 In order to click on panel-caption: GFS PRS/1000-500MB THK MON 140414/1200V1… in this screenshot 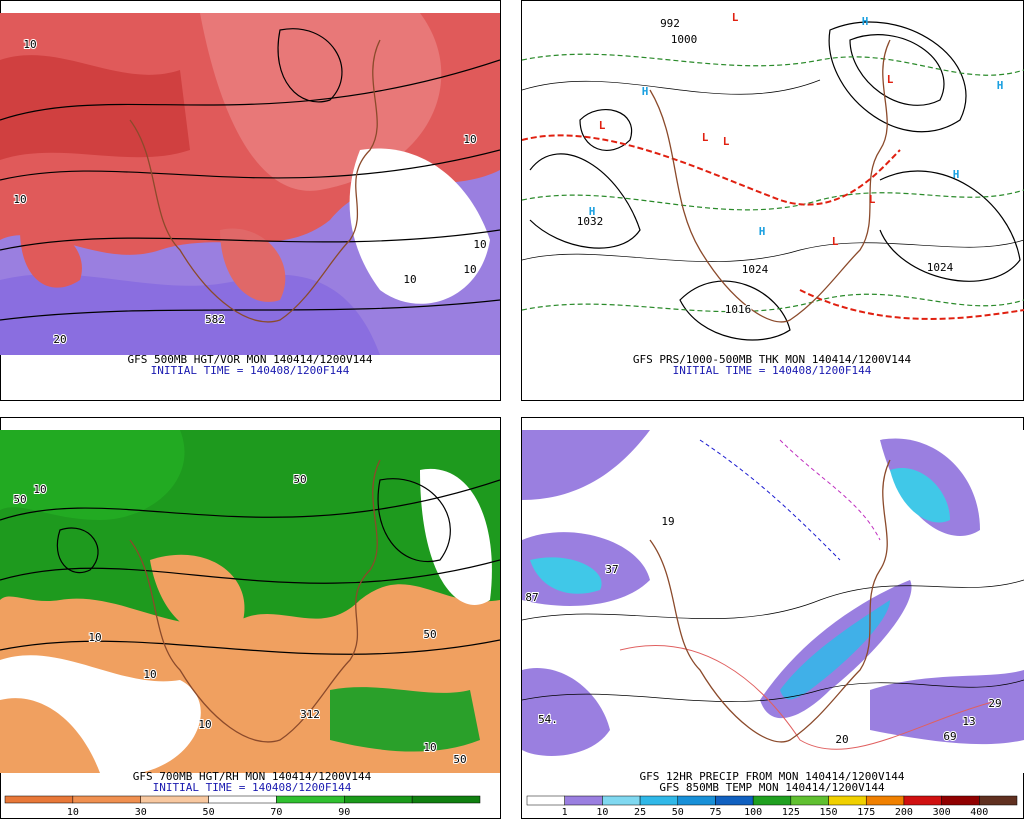, I will do `click(772, 359)`.